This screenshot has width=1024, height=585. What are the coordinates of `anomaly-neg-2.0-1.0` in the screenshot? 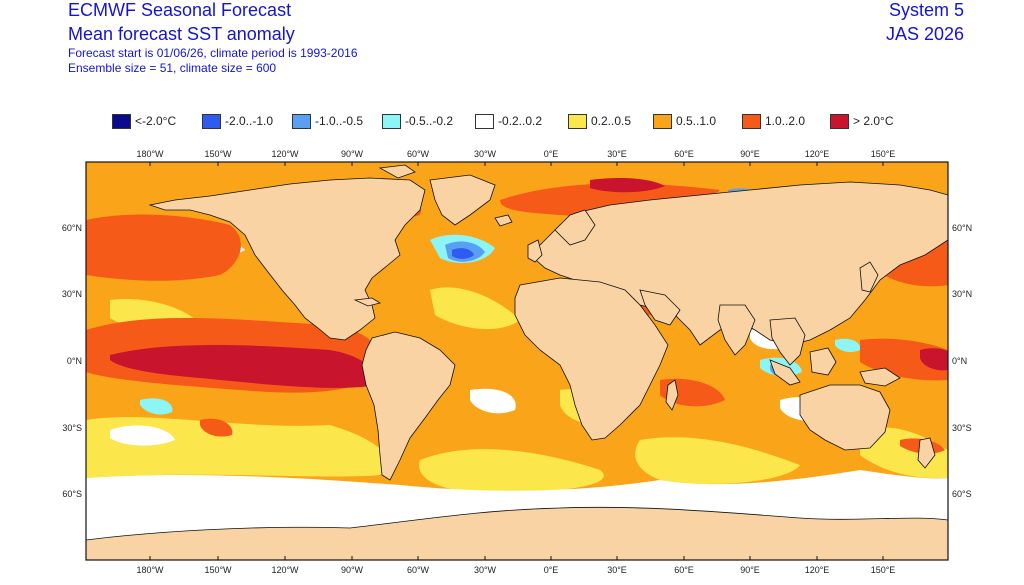 It's located at (463, 253).